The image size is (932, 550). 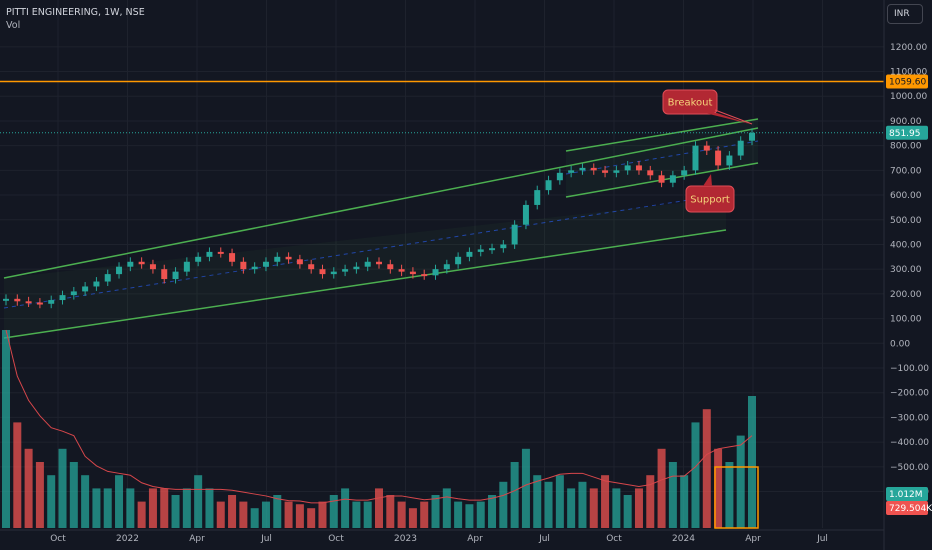 I want to click on volume-value-2-text: 729.504K, so click(x=910, y=509).